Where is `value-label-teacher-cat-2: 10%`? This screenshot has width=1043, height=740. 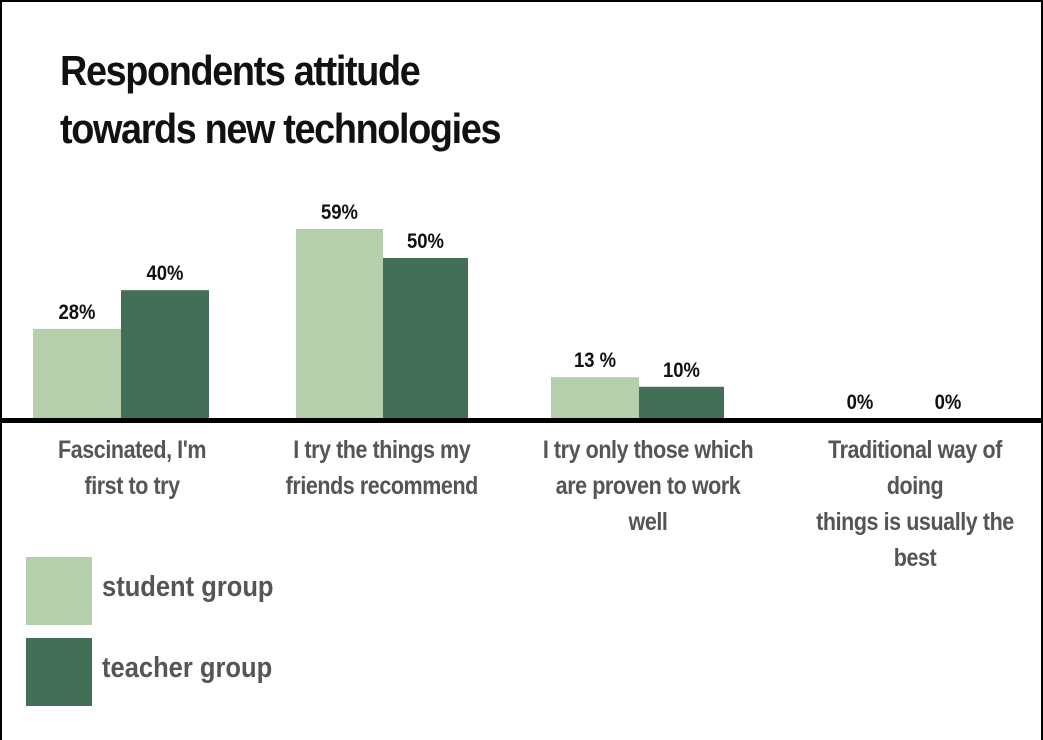 value-label-teacher-cat-2: 10% is located at coordinates (681, 370).